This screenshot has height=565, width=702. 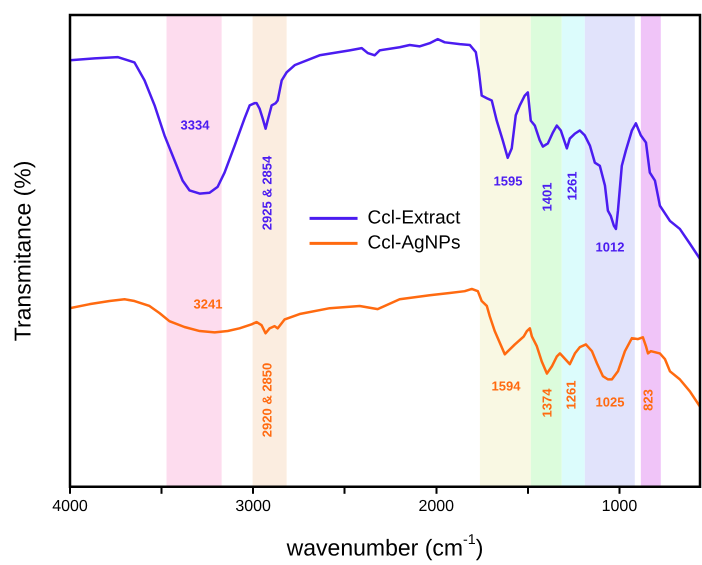 I want to click on annotation: 2920 & 2850, so click(x=267, y=400).